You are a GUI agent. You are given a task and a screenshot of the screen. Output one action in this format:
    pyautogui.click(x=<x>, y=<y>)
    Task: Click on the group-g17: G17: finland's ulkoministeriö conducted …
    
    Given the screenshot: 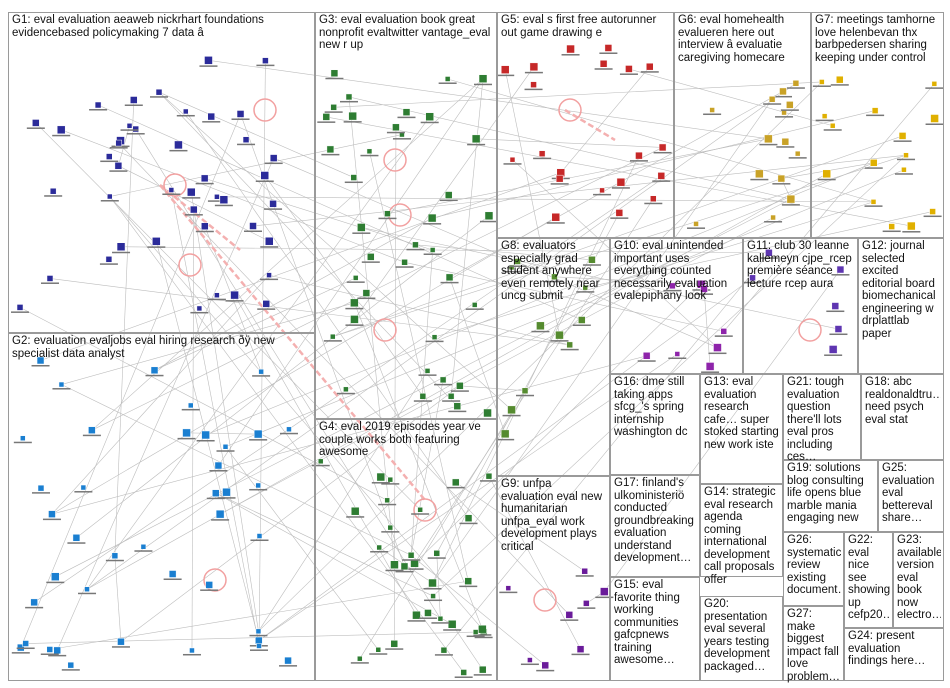 What is the action you would take?
    pyautogui.click(x=655, y=526)
    